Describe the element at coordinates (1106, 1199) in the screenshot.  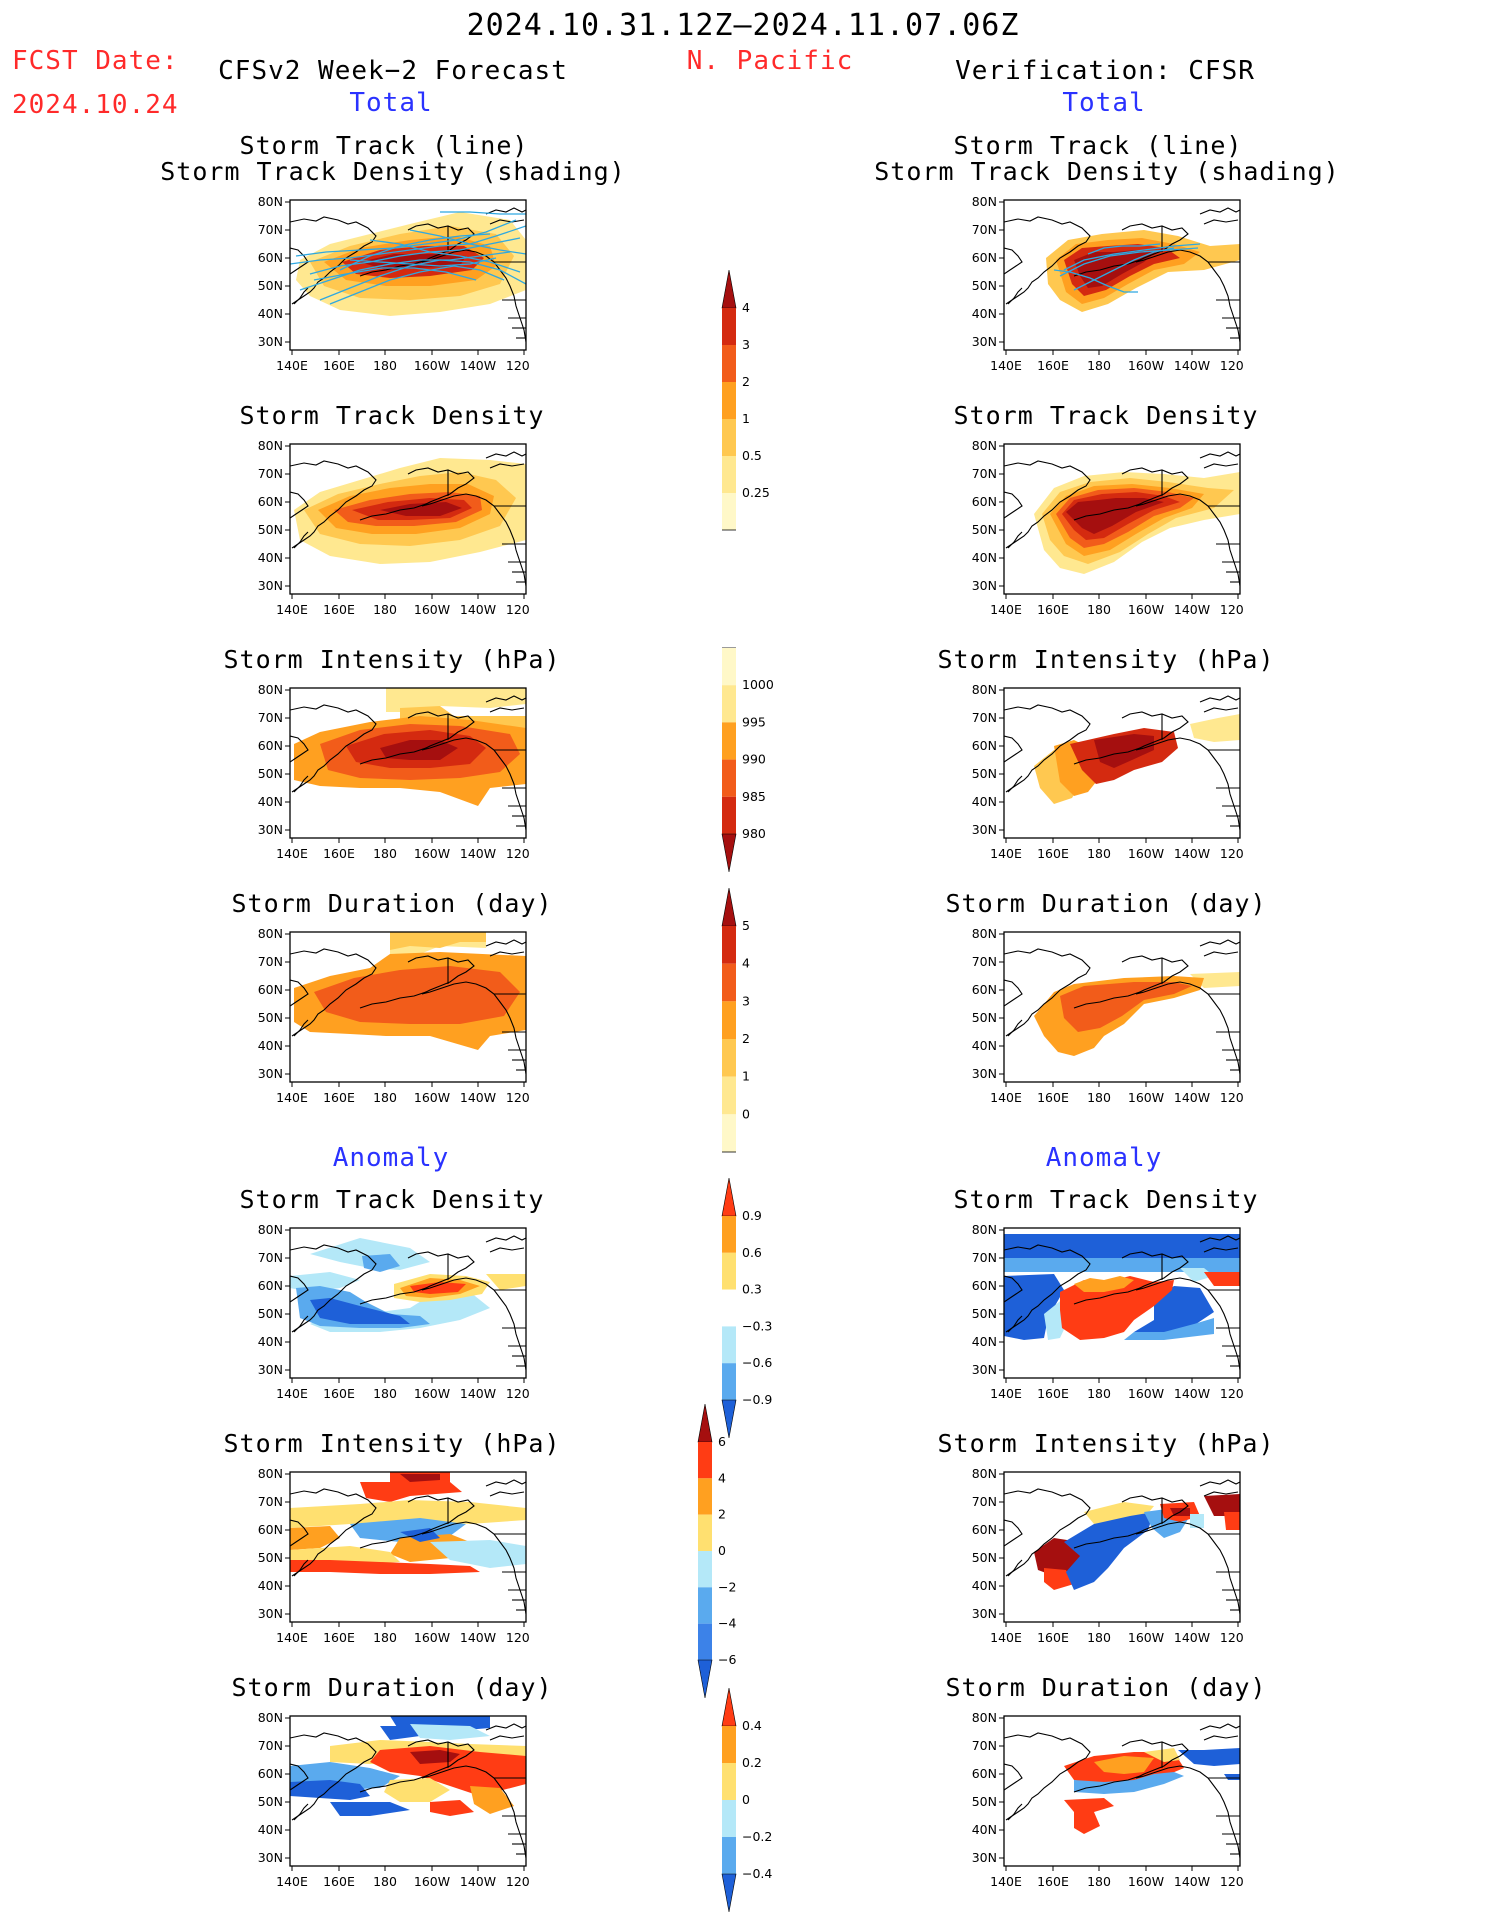
I see `panel-title-anom-density-right: Storm Track Density` at that location.